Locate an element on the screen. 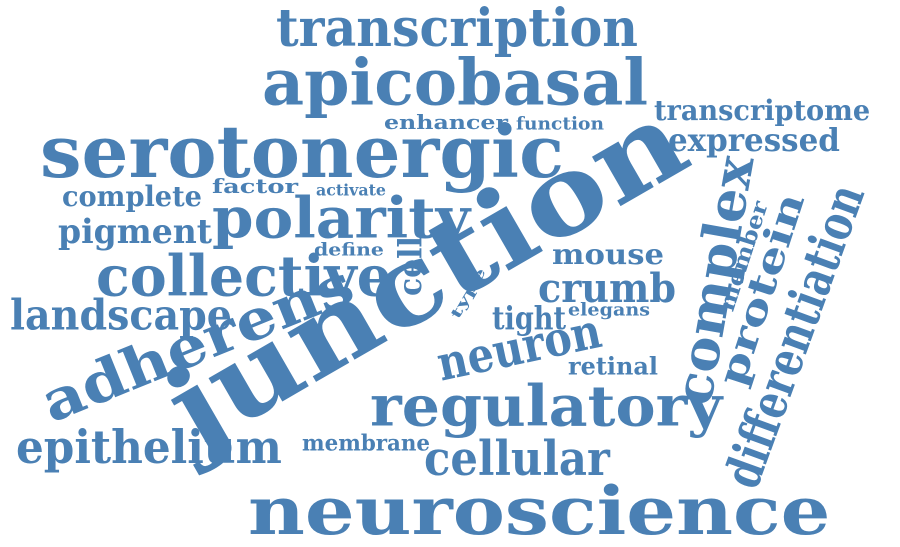 This screenshot has width=900, height=547. word-pigment: pigment is located at coordinates (135, 231).